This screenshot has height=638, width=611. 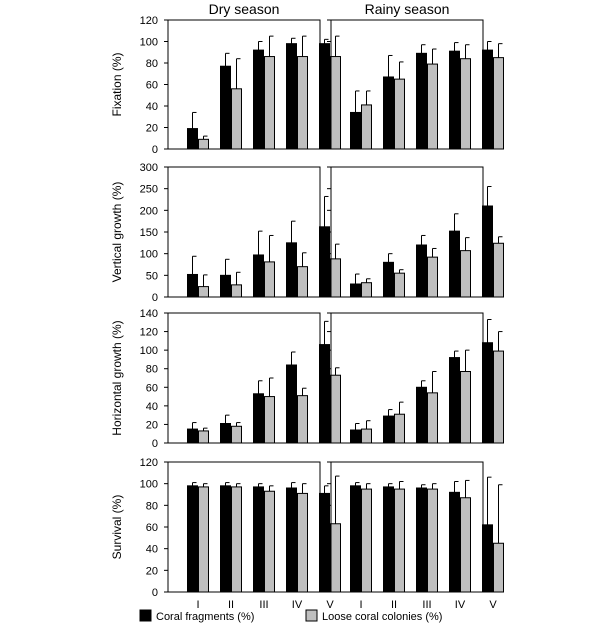 What do you see at coordinates (149, 211) in the screenshot?
I see `y-tick-label: 200` at bounding box center [149, 211].